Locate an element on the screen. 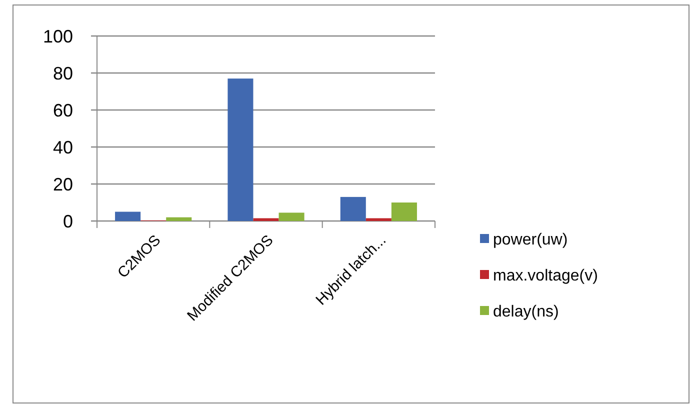  legend-label: delay(ns) is located at coordinates (526, 312).